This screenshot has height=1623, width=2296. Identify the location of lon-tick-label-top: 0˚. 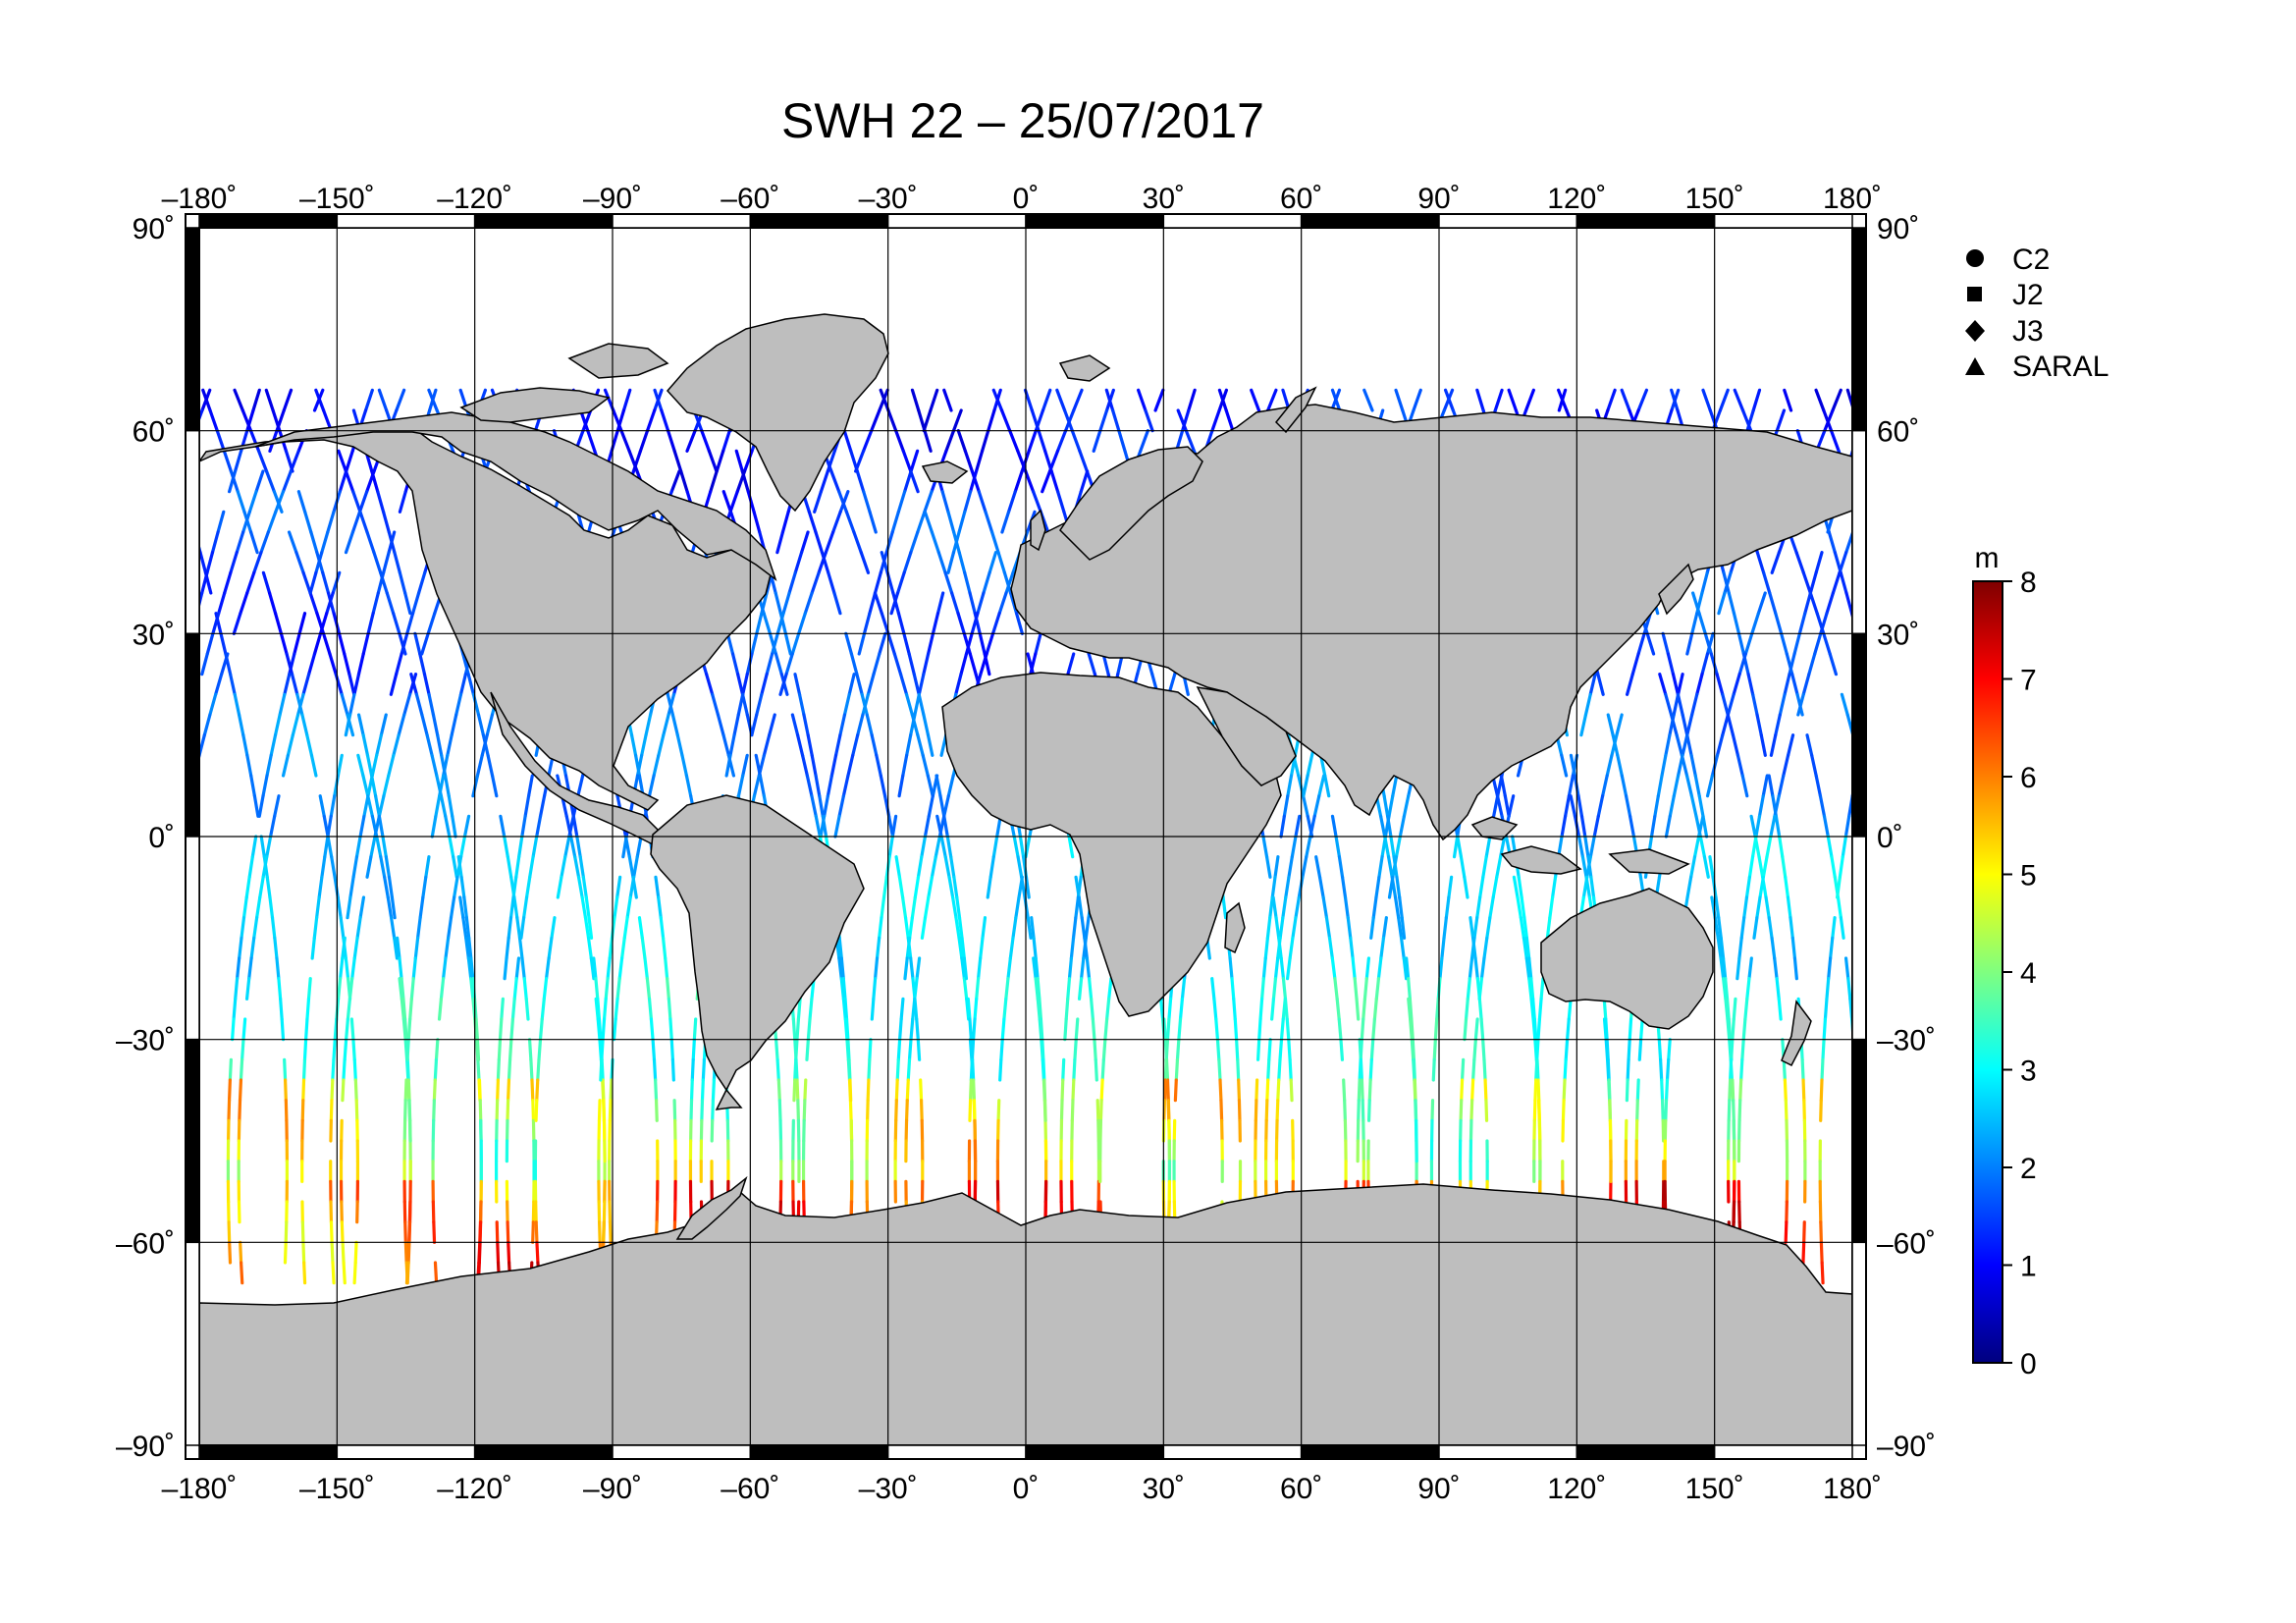
(1027, 199).